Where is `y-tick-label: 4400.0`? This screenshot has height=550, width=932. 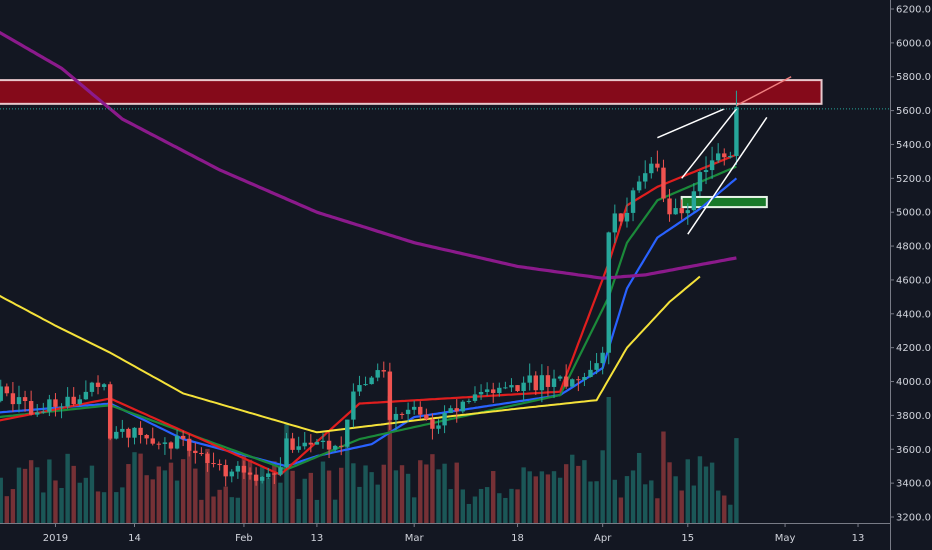
y-tick-label: 4400.0 is located at coordinates (913, 314).